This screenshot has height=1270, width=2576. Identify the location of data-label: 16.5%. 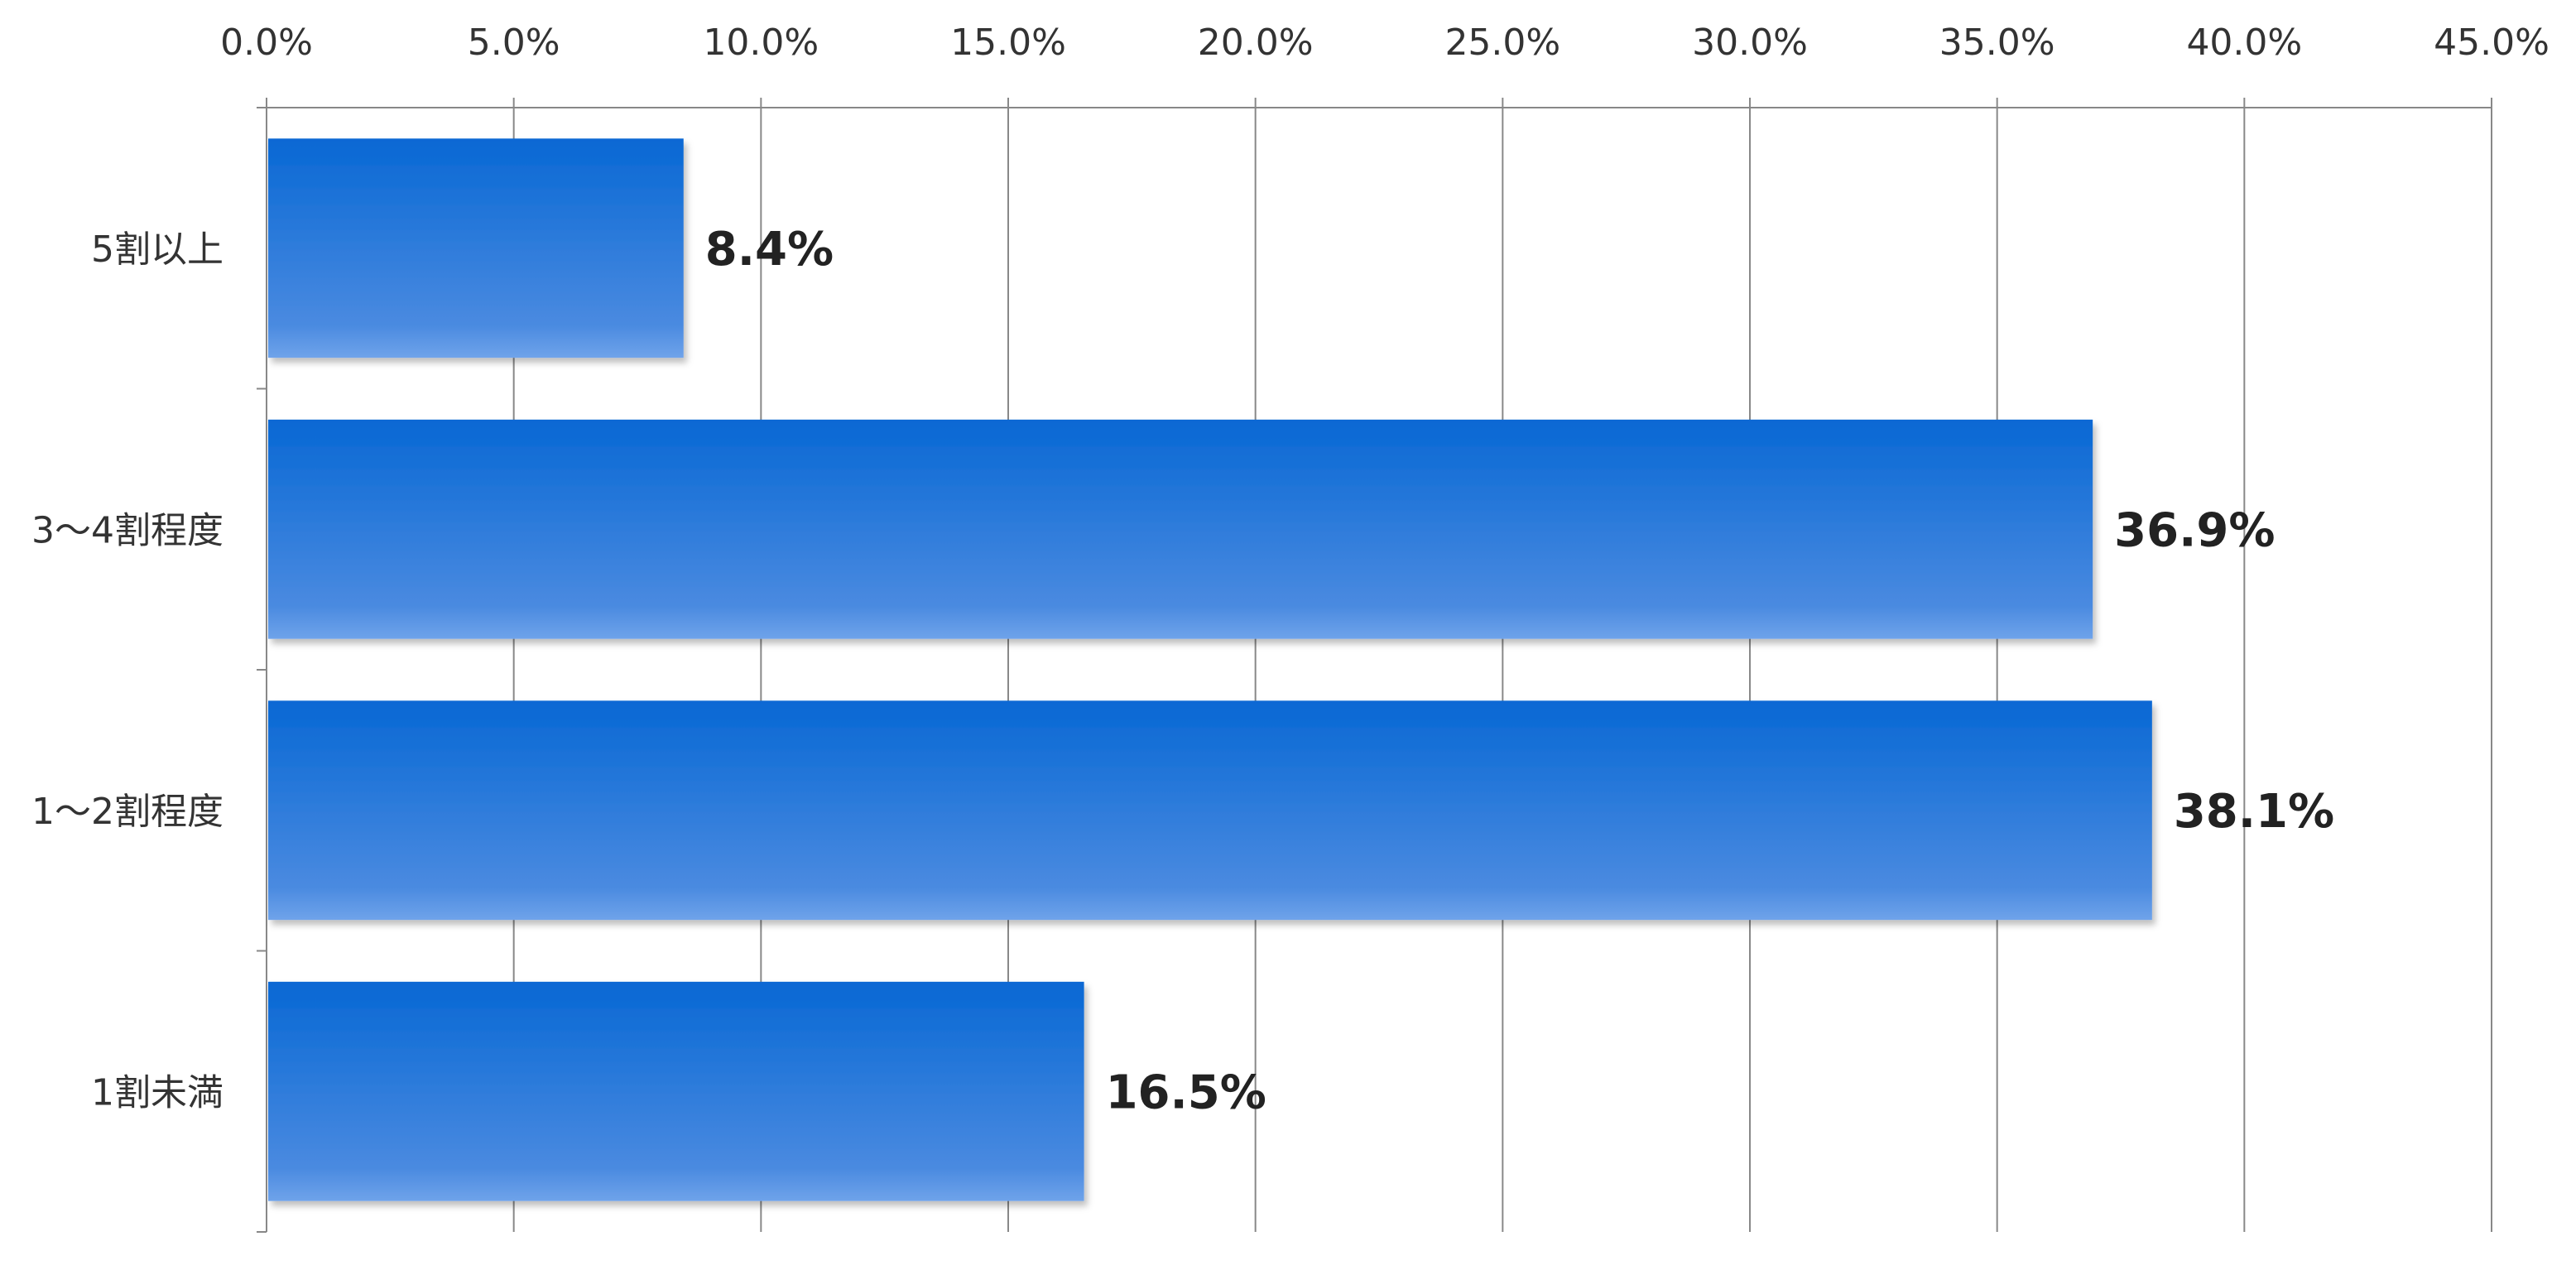
(1186, 1092).